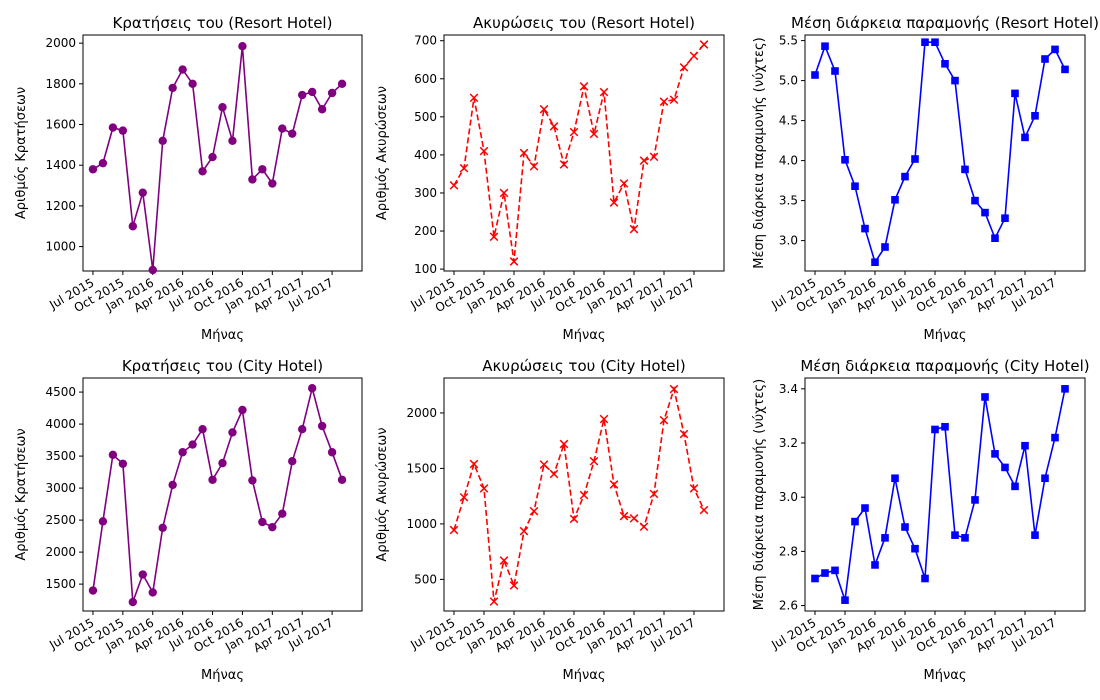 Image resolution: width=1100 pixels, height=700 pixels. Describe the element at coordinates (425, 579) in the screenshot. I see `y-tick-label: 500` at that location.